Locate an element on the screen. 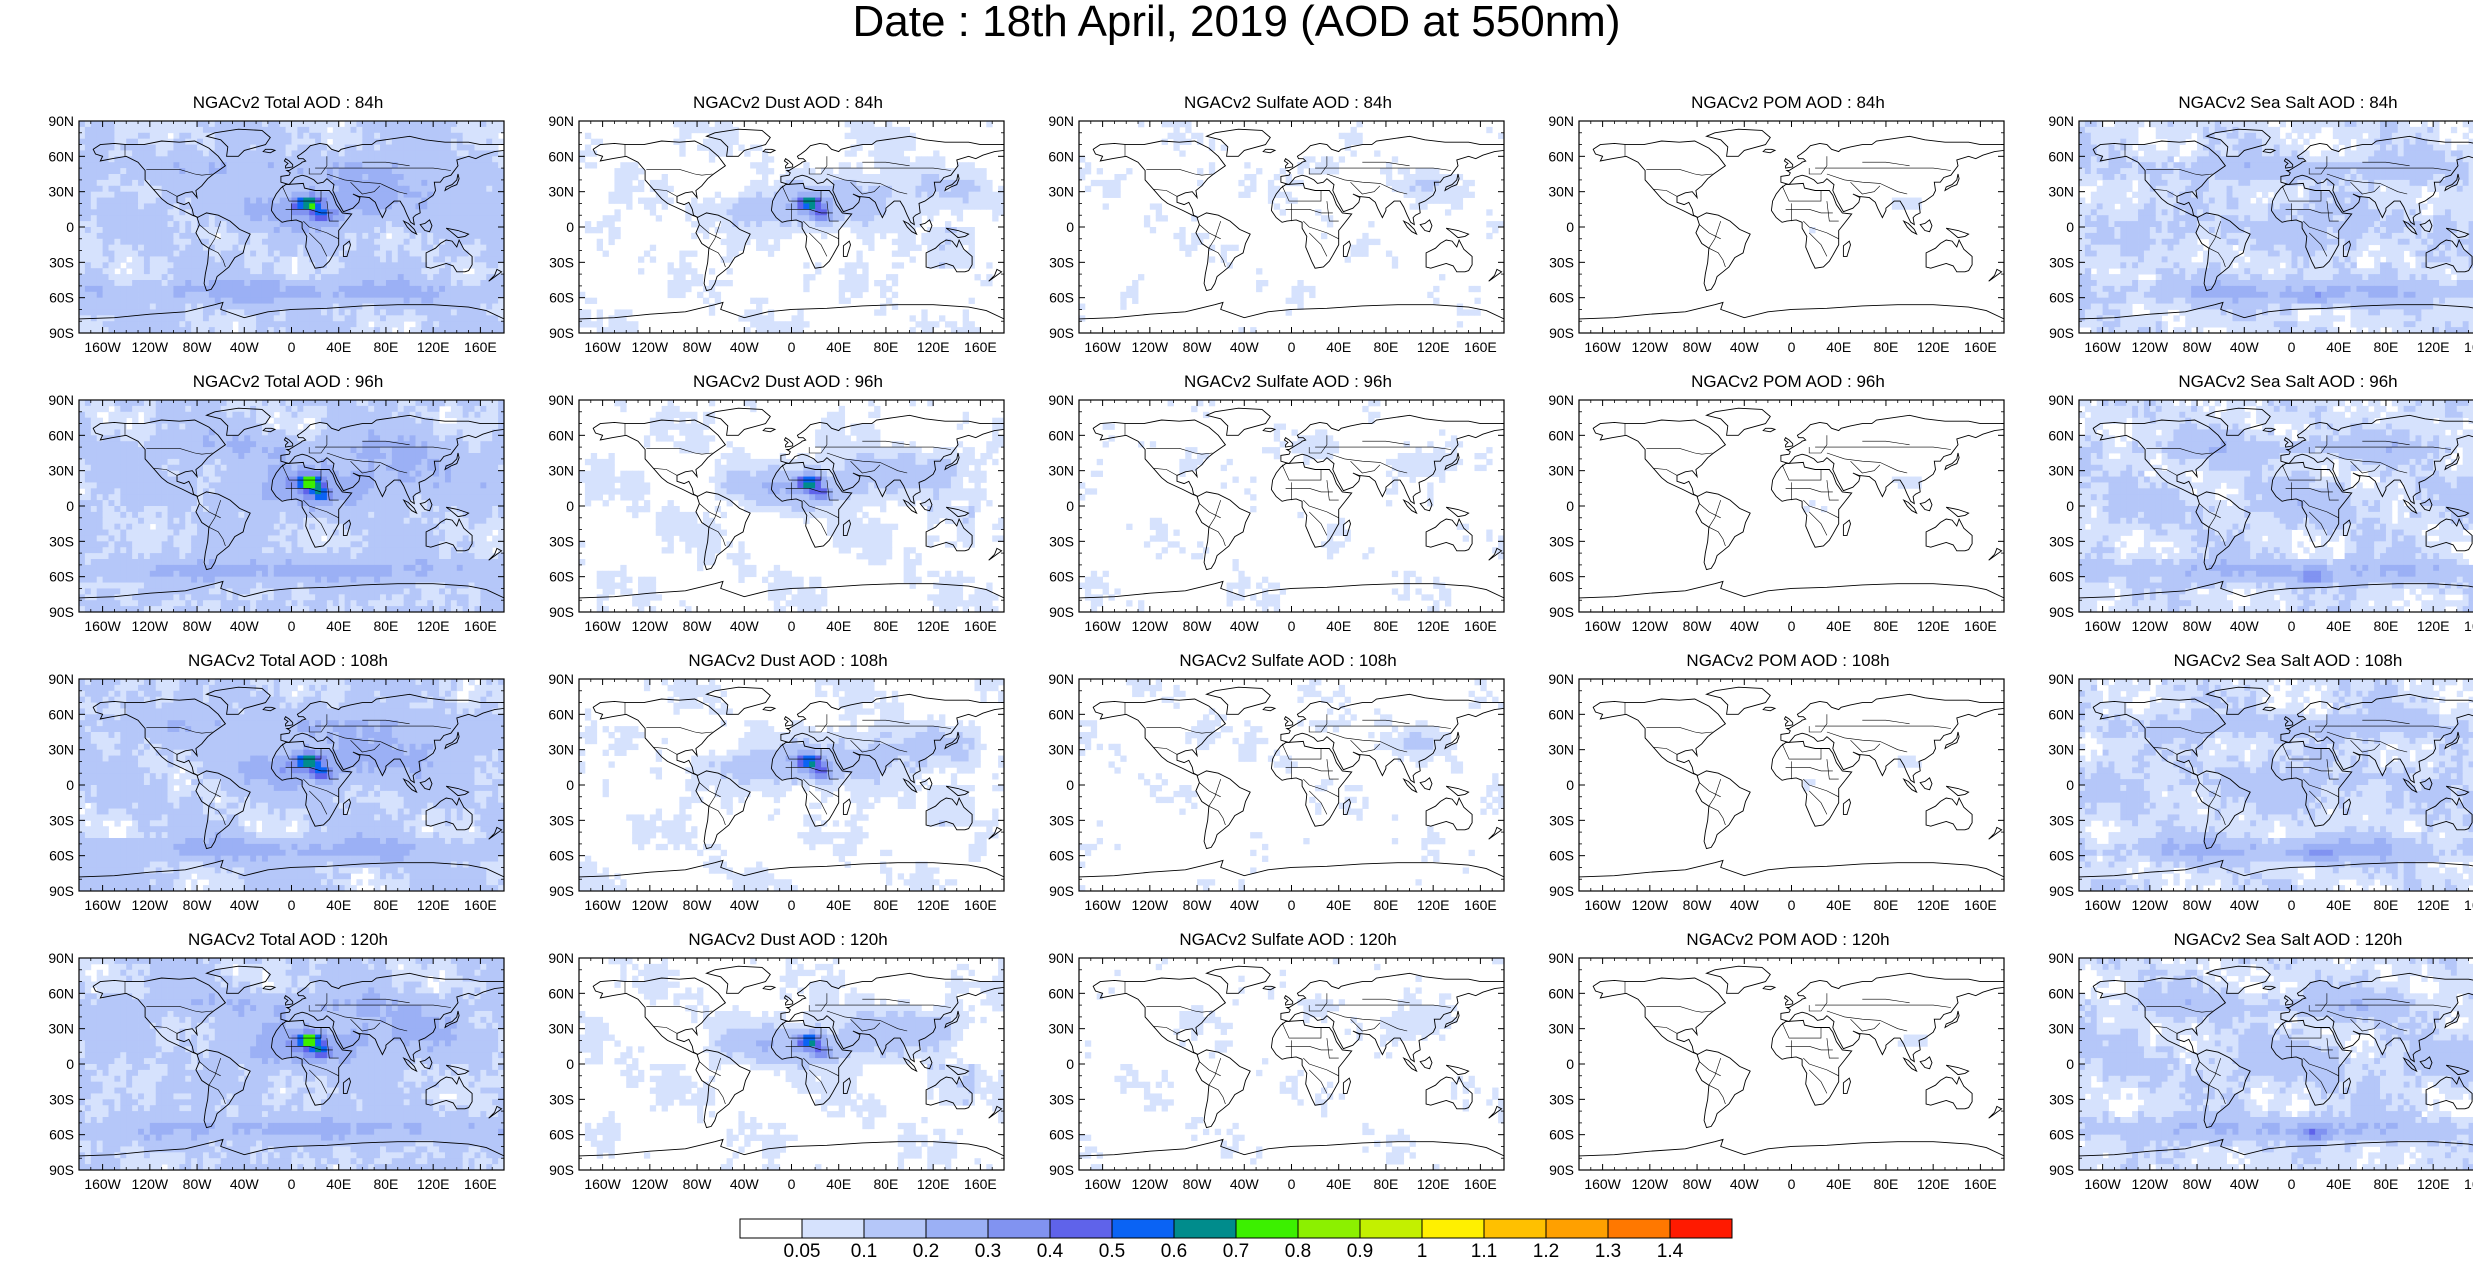 The height and width of the screenshot is (1261, 2473). country-border is located at coordinates (867, 184).